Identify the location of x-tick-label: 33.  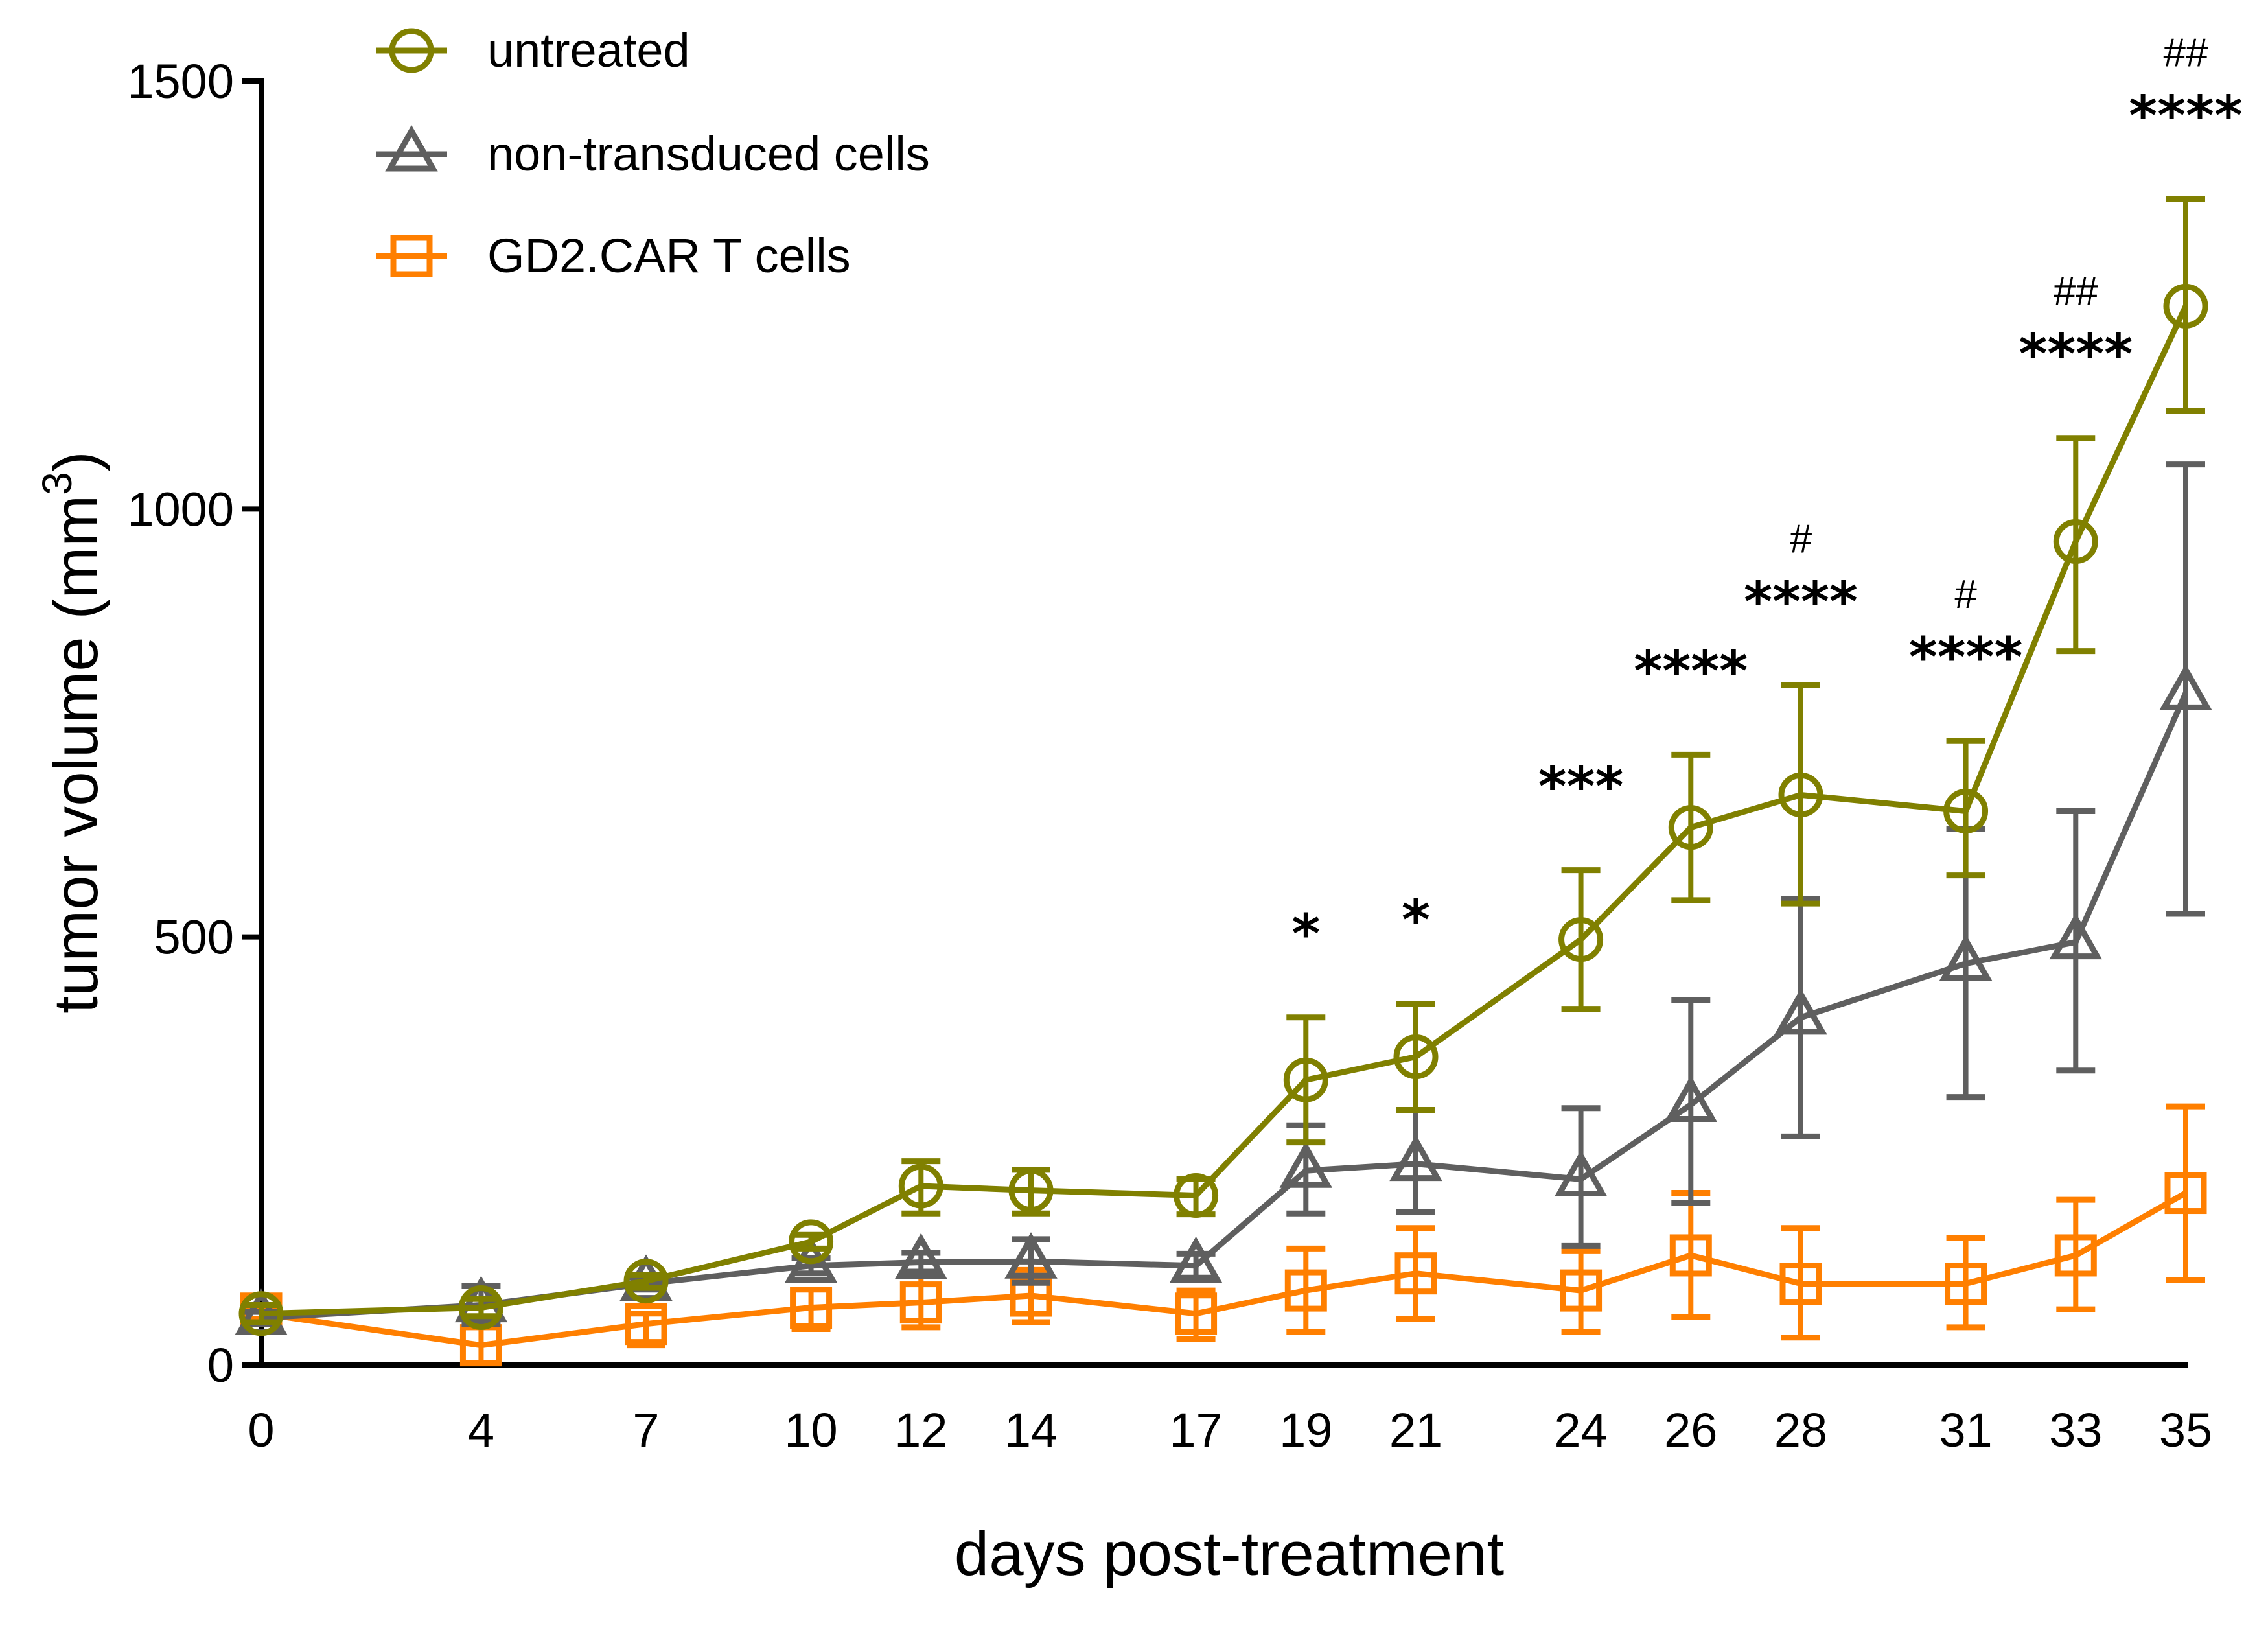
(2075, 1430).